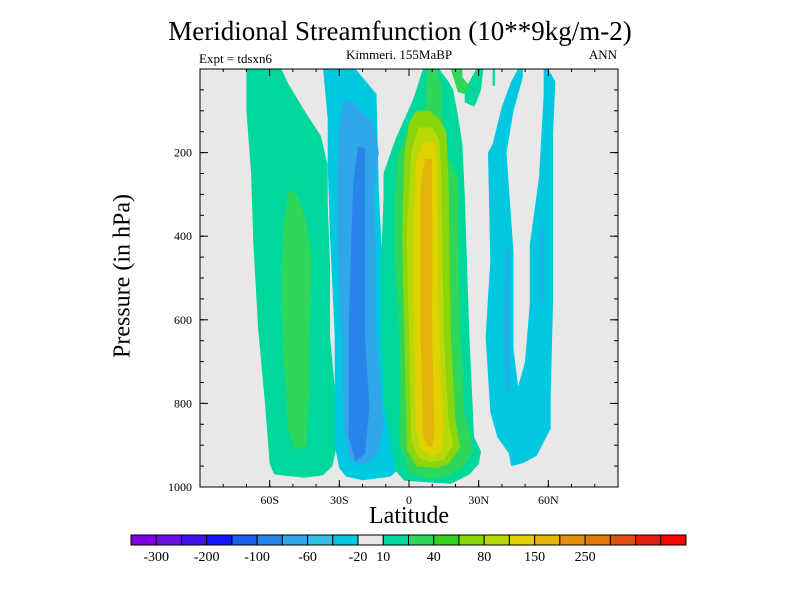 Image resolution: width=800 pixels, height=600 pixels. I want to click on y-tick-label: 1000, so click(180, 487).